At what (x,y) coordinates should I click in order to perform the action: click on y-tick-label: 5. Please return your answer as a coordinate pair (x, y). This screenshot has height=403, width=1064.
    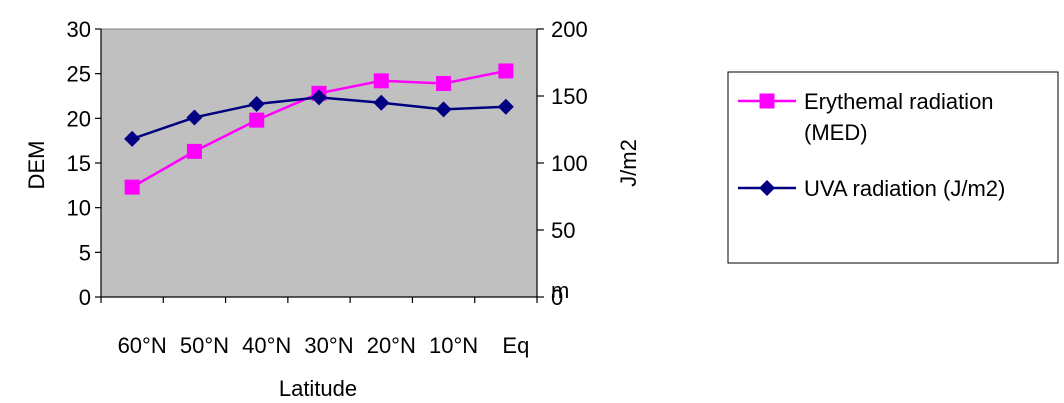
    Looking at the image, I should click on (85, 252).